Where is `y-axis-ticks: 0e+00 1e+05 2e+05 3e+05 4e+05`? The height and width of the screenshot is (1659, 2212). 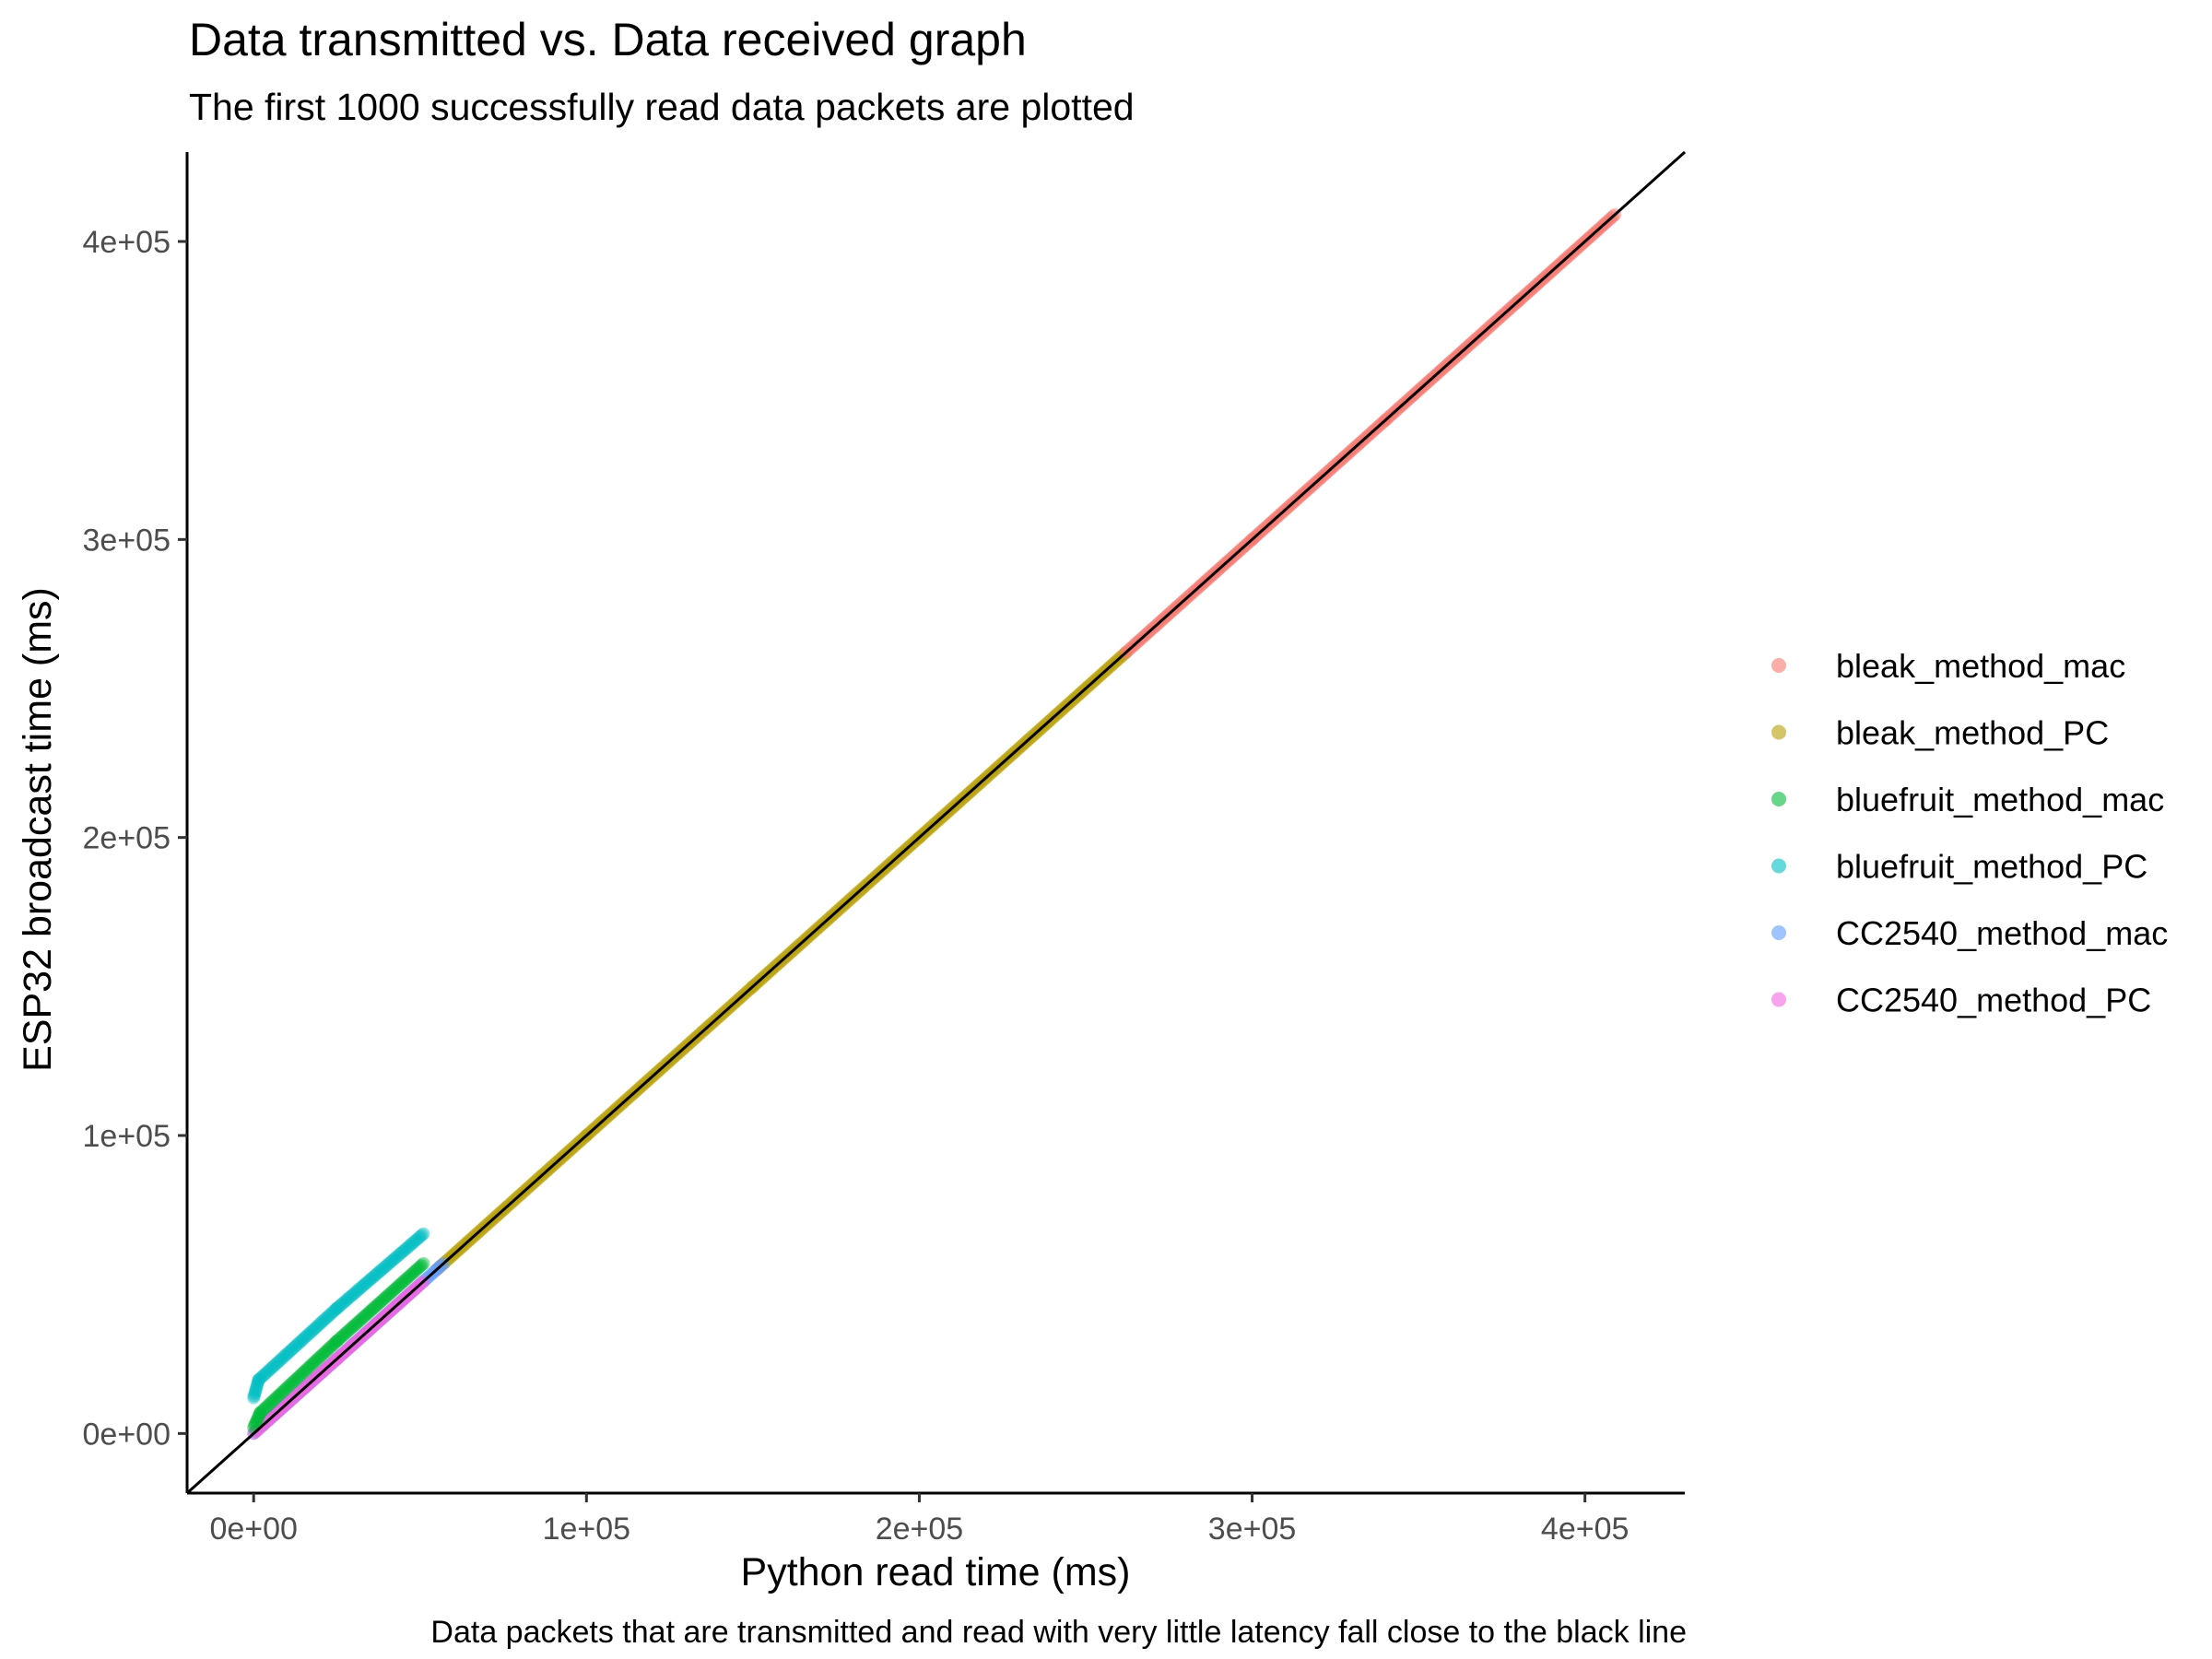
y-axis-ticks: 0e+00 1e+05 2e+05 3e+05 4e+05 is located at coordinates (135, 838).